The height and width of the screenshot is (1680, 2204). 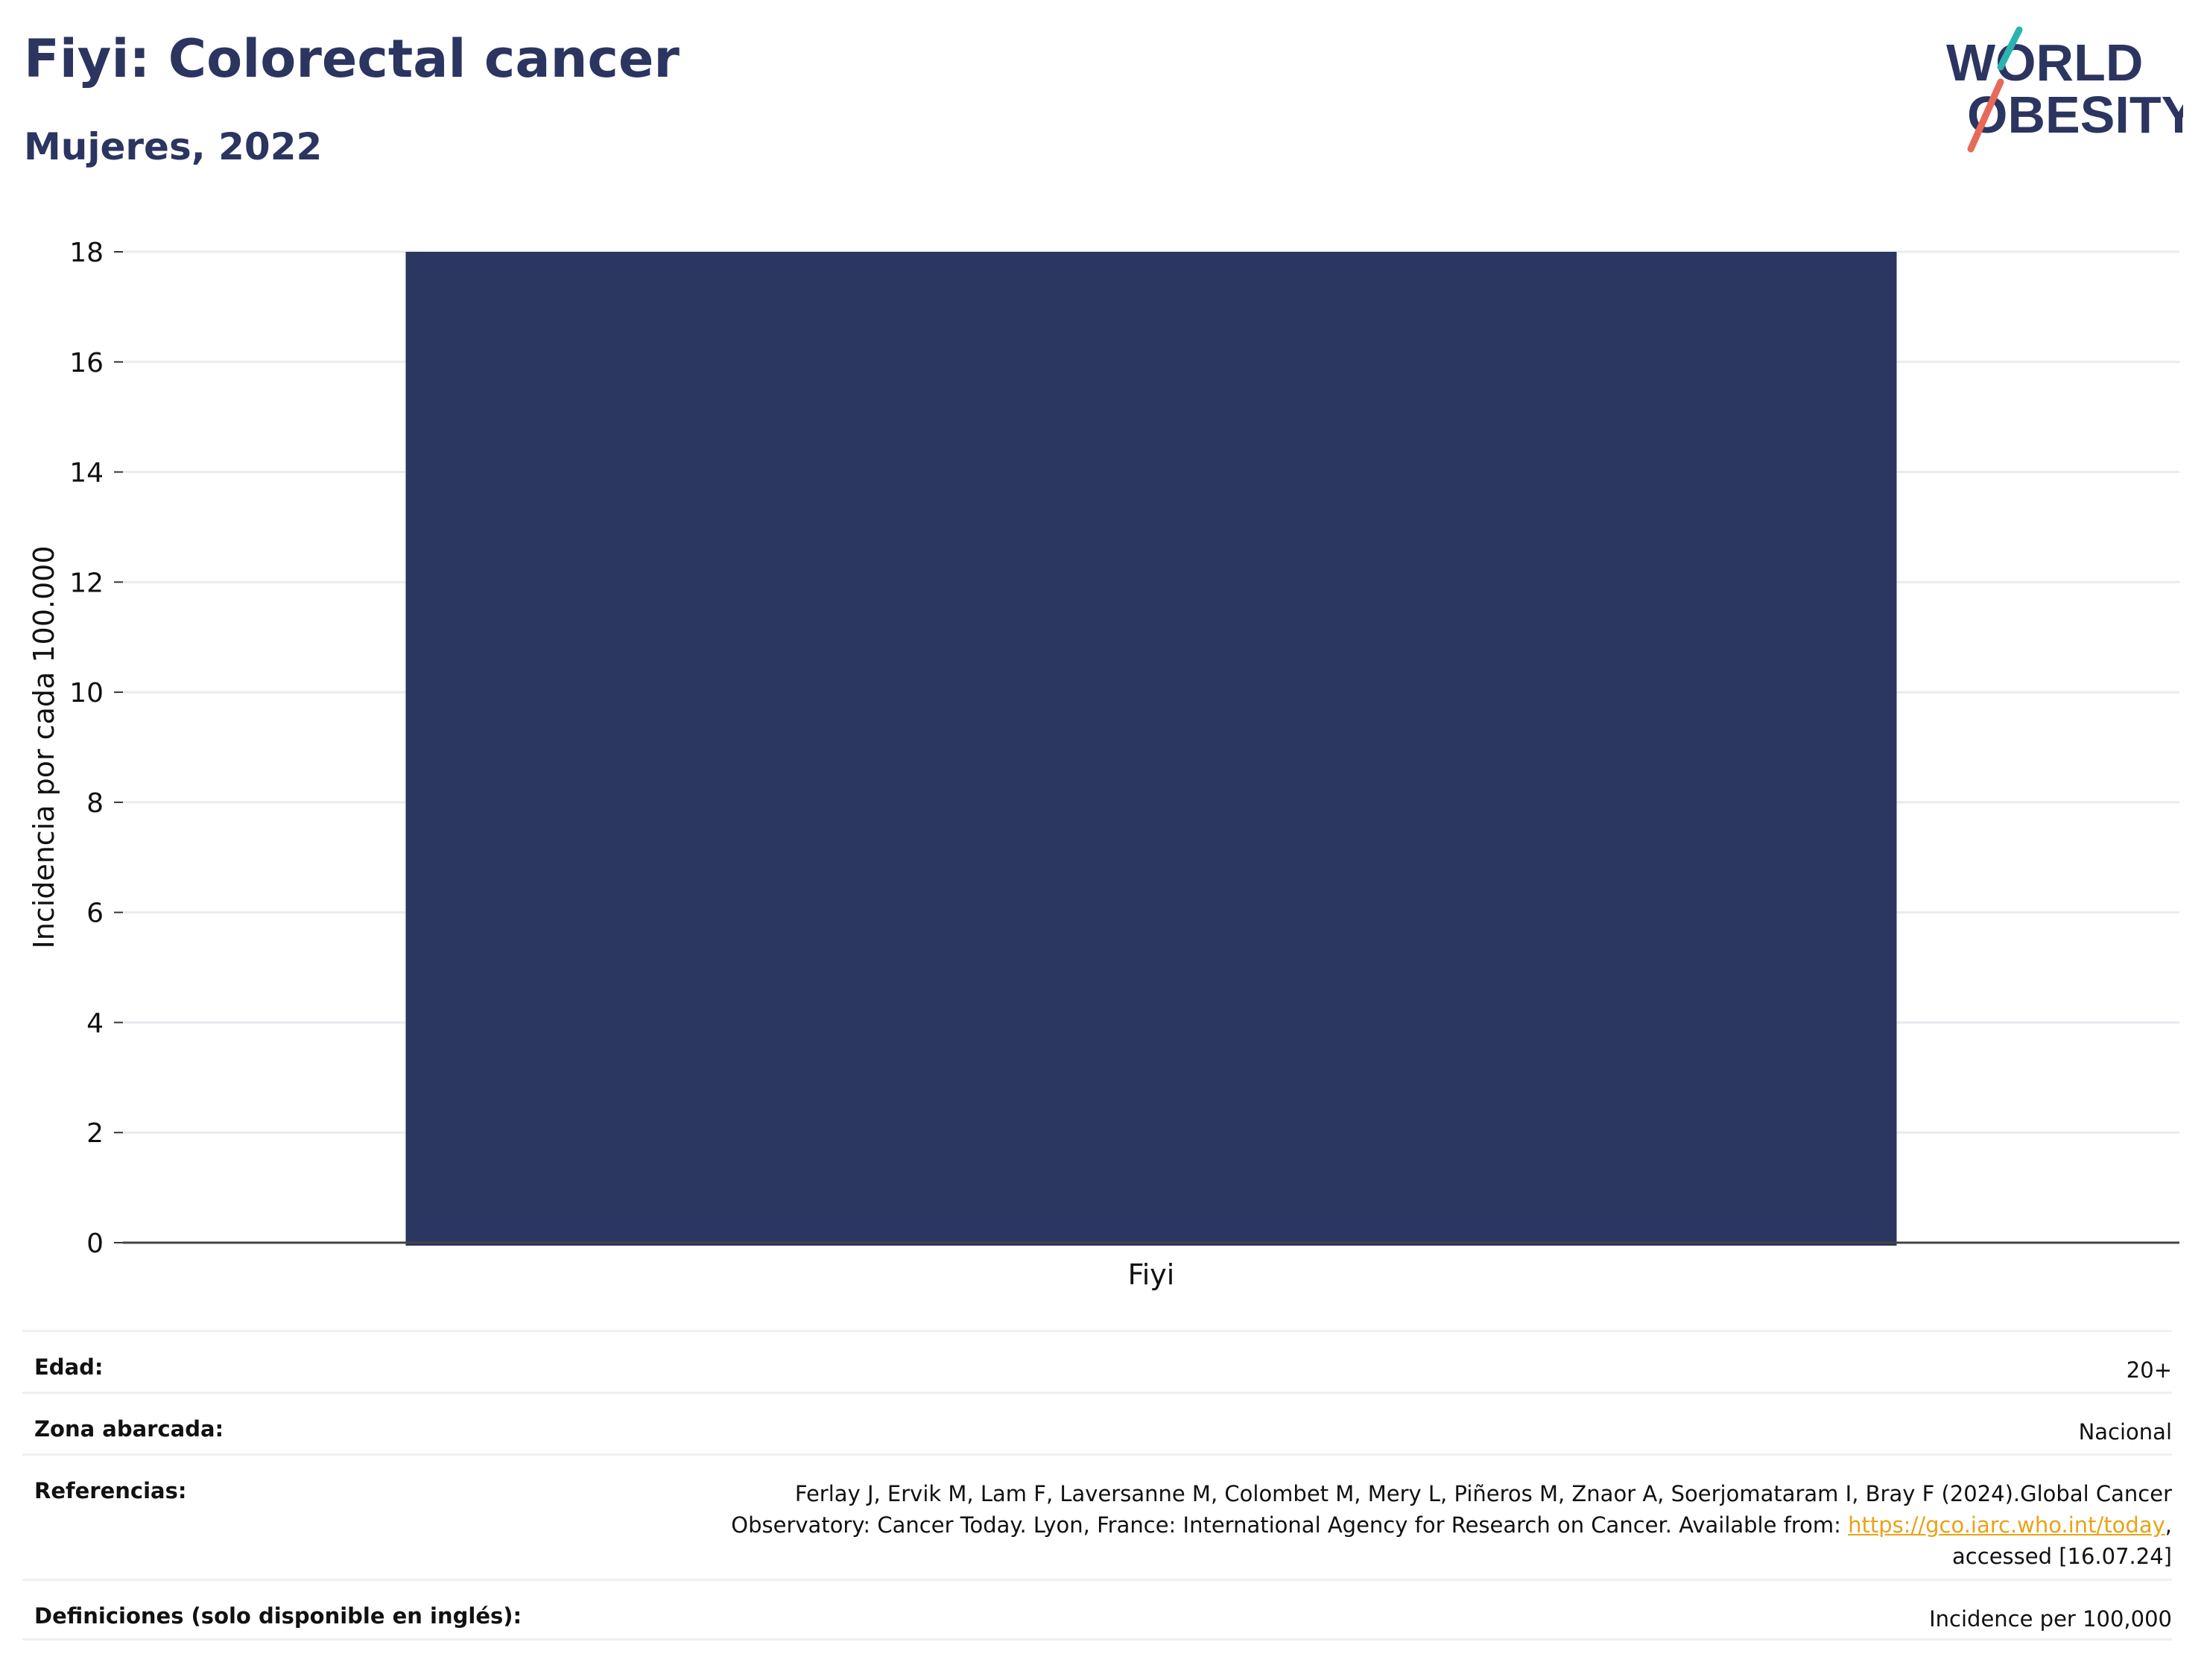 What do you see at coordinates (2062, 1556) in the screenshot?
I see `reference-line-3: accessed [16.07.24]` at bounding box center [2062, 1556].